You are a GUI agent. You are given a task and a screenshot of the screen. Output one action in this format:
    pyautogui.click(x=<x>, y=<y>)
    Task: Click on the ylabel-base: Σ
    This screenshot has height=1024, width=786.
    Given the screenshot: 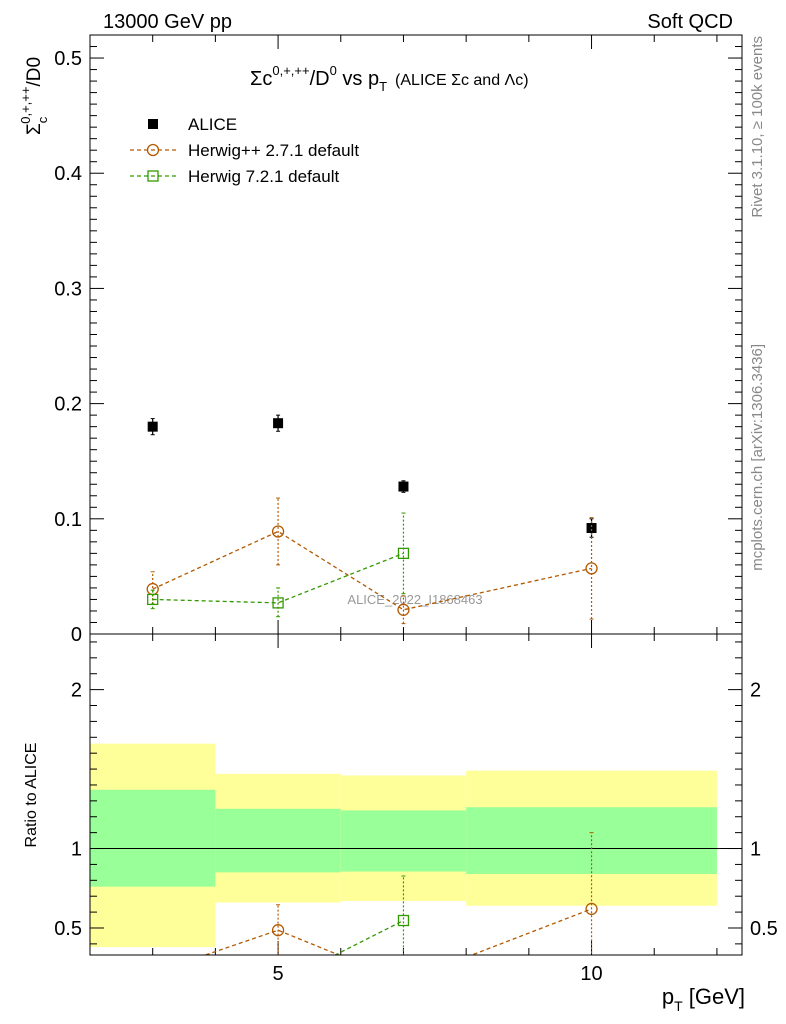 What is the action you would take?
    pyautogui.click(x=34, y=129)
    